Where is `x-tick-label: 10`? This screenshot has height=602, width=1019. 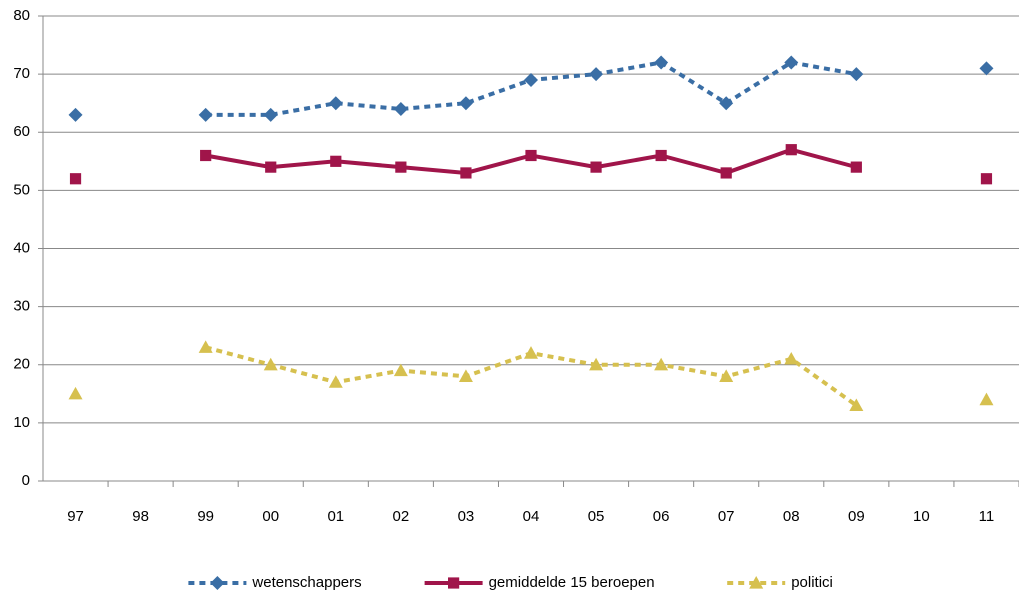
x-tick-label: 10 is located at coordinates (921, 516).